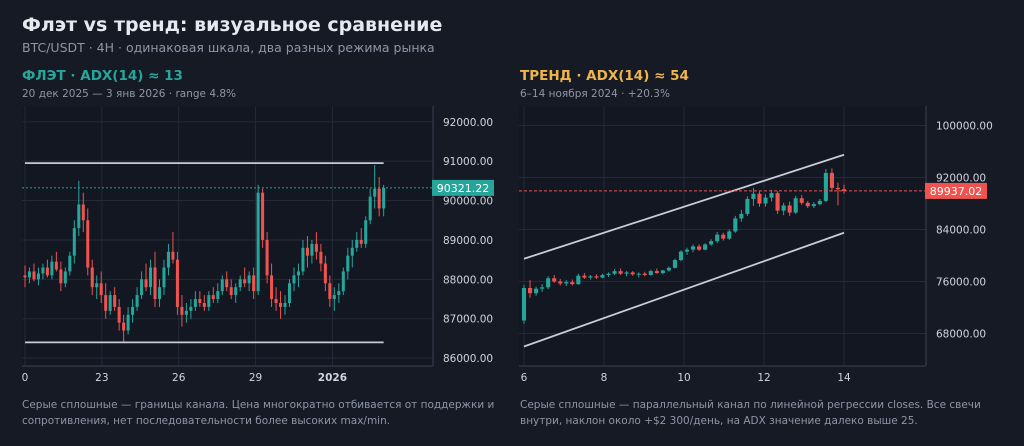 The image size is (1024, 446). I want to click on flat-last-price-tag, so click(463, 187).